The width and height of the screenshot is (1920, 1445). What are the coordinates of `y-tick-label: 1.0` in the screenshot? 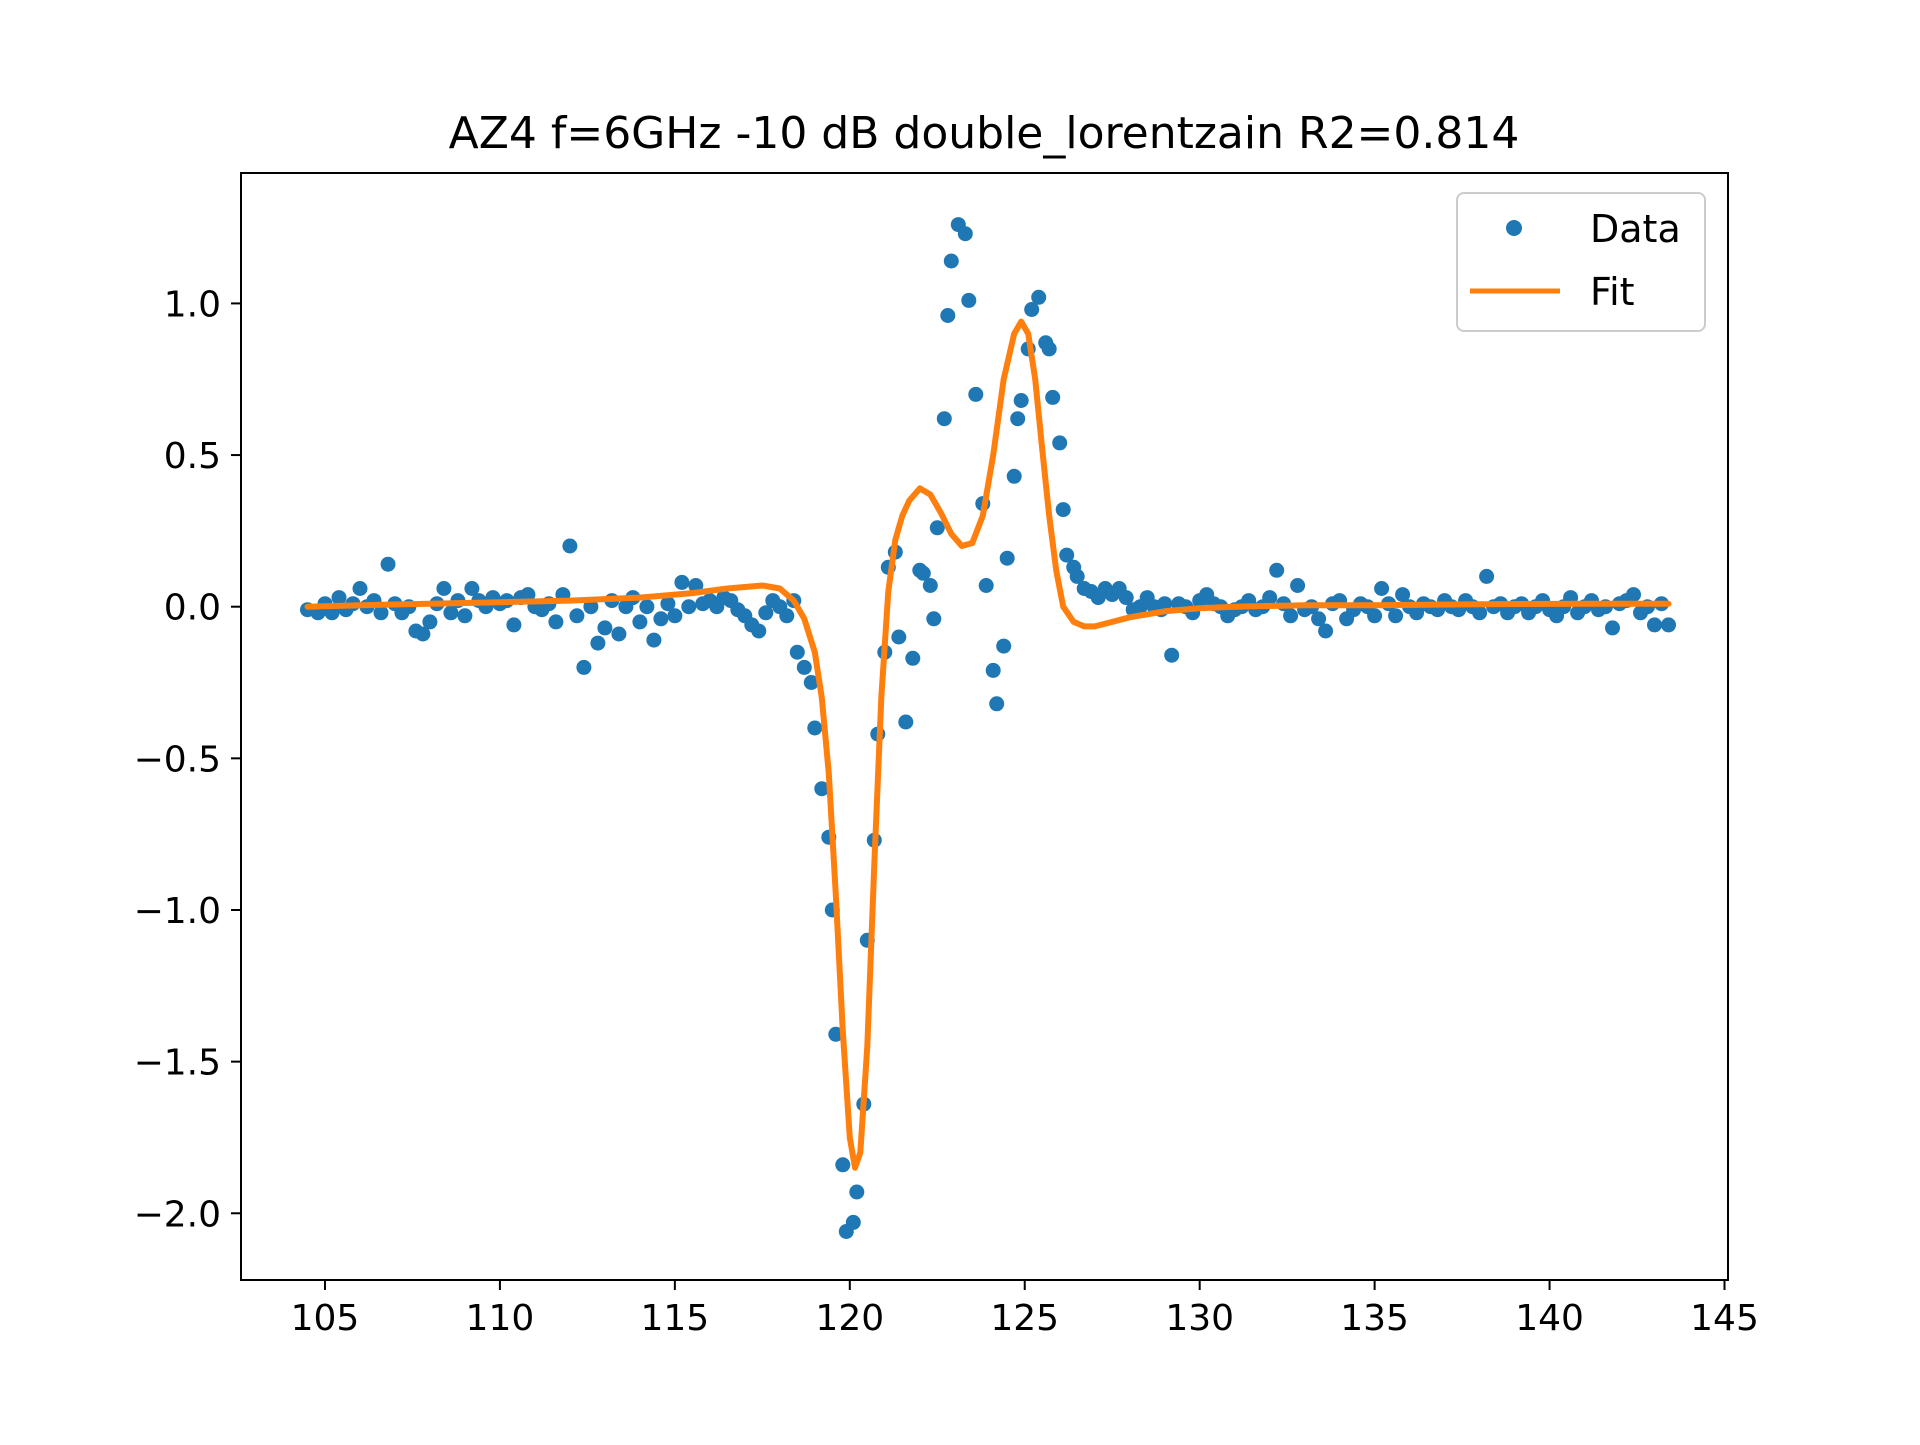 It's located at (192, 304).